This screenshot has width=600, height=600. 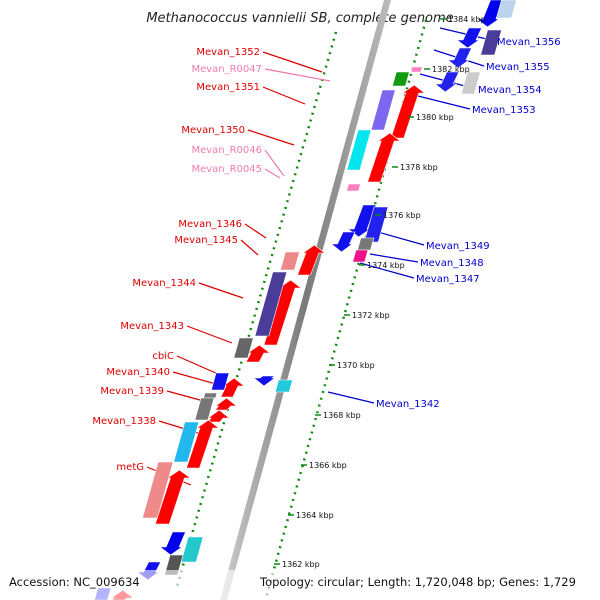 I want to click on gene-mevan-1350-b, so click(x=359, y=150).